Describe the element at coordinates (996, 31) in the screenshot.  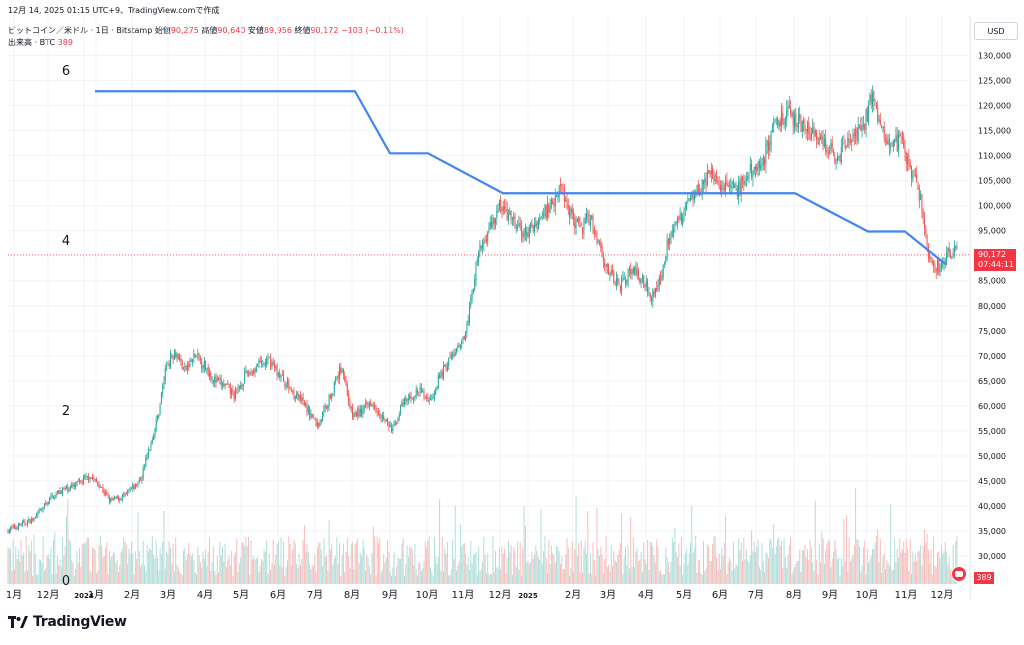
I see `currency-button: USD` at that location.